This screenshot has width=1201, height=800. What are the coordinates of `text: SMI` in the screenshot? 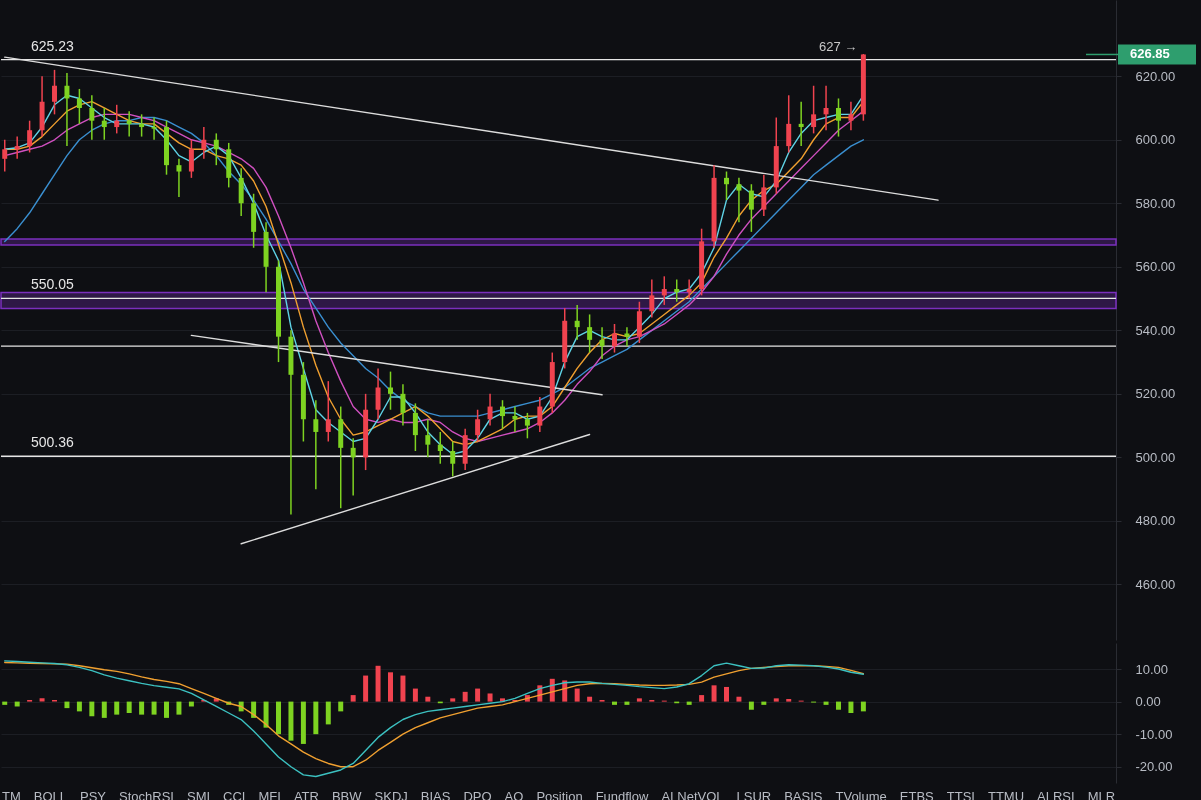 It's located at (198, 794).